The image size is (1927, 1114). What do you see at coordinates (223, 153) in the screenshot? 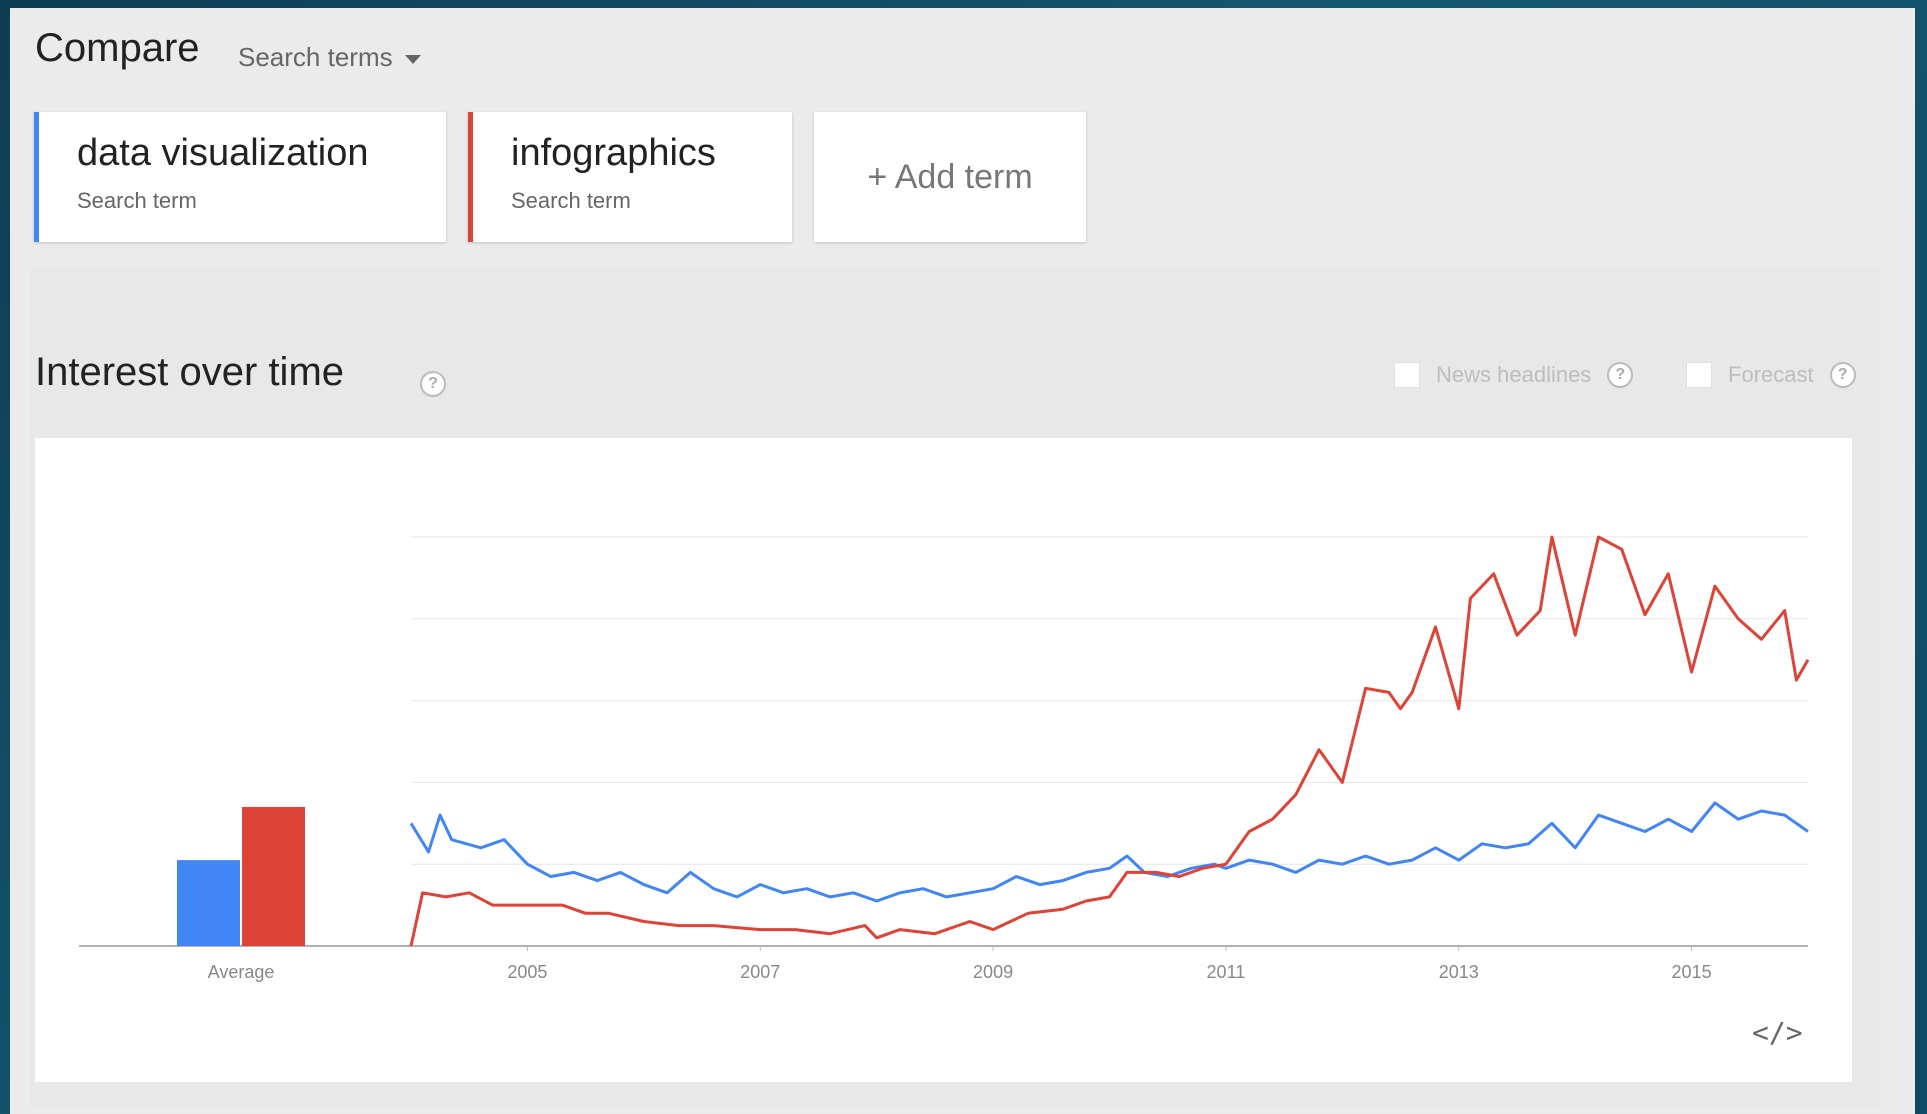
I see `term-name: data visualization` at bounding box center [223, 153].